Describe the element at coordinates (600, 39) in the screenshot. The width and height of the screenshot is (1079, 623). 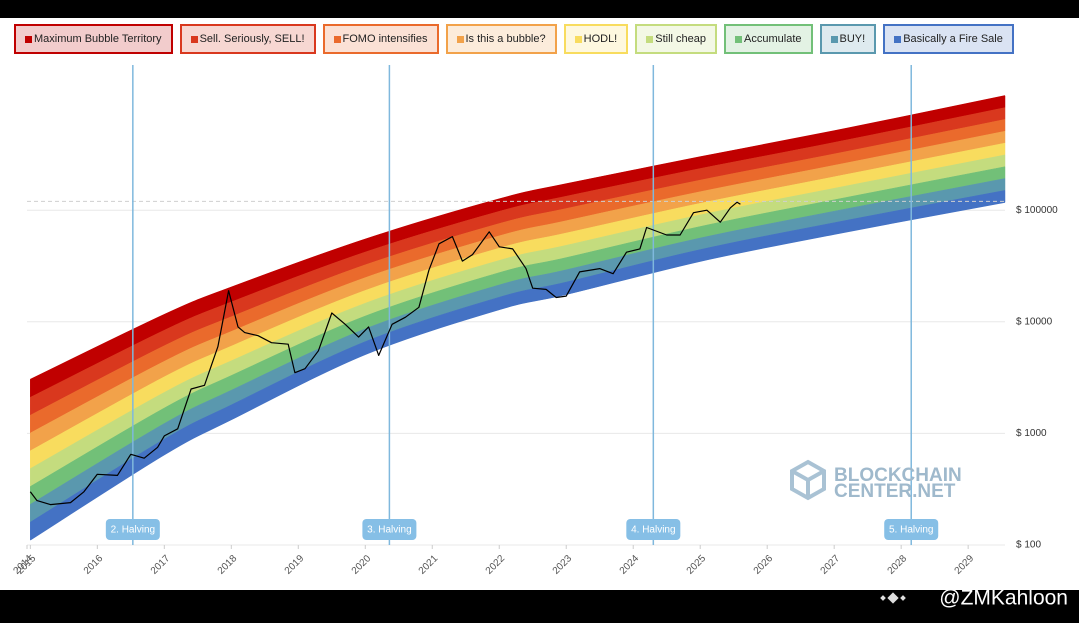
I see `legend-label: HODL!` at that location.